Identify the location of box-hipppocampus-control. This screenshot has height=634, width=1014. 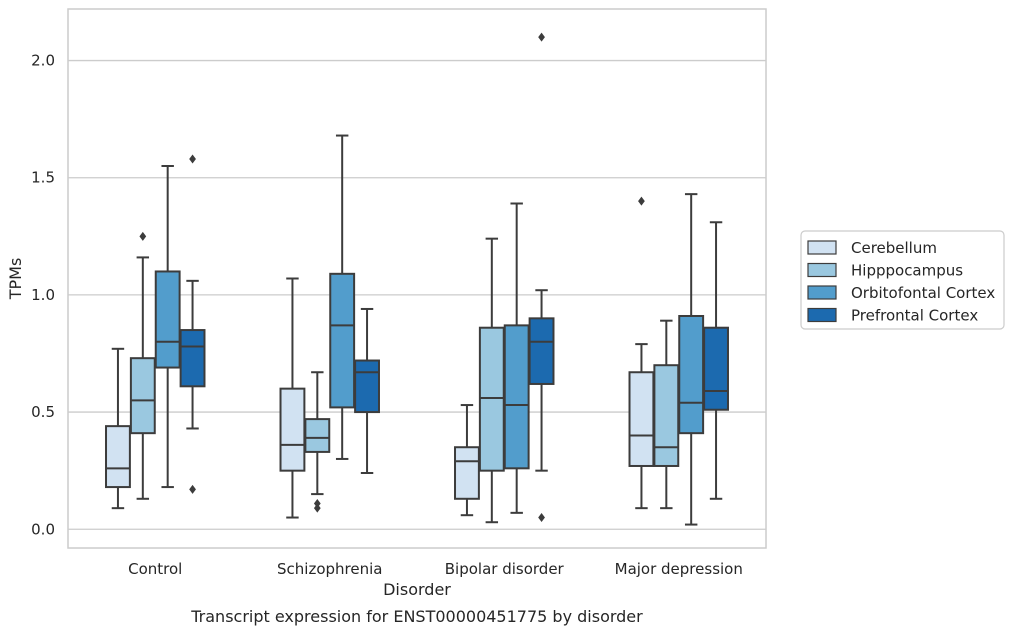
(142, 365).